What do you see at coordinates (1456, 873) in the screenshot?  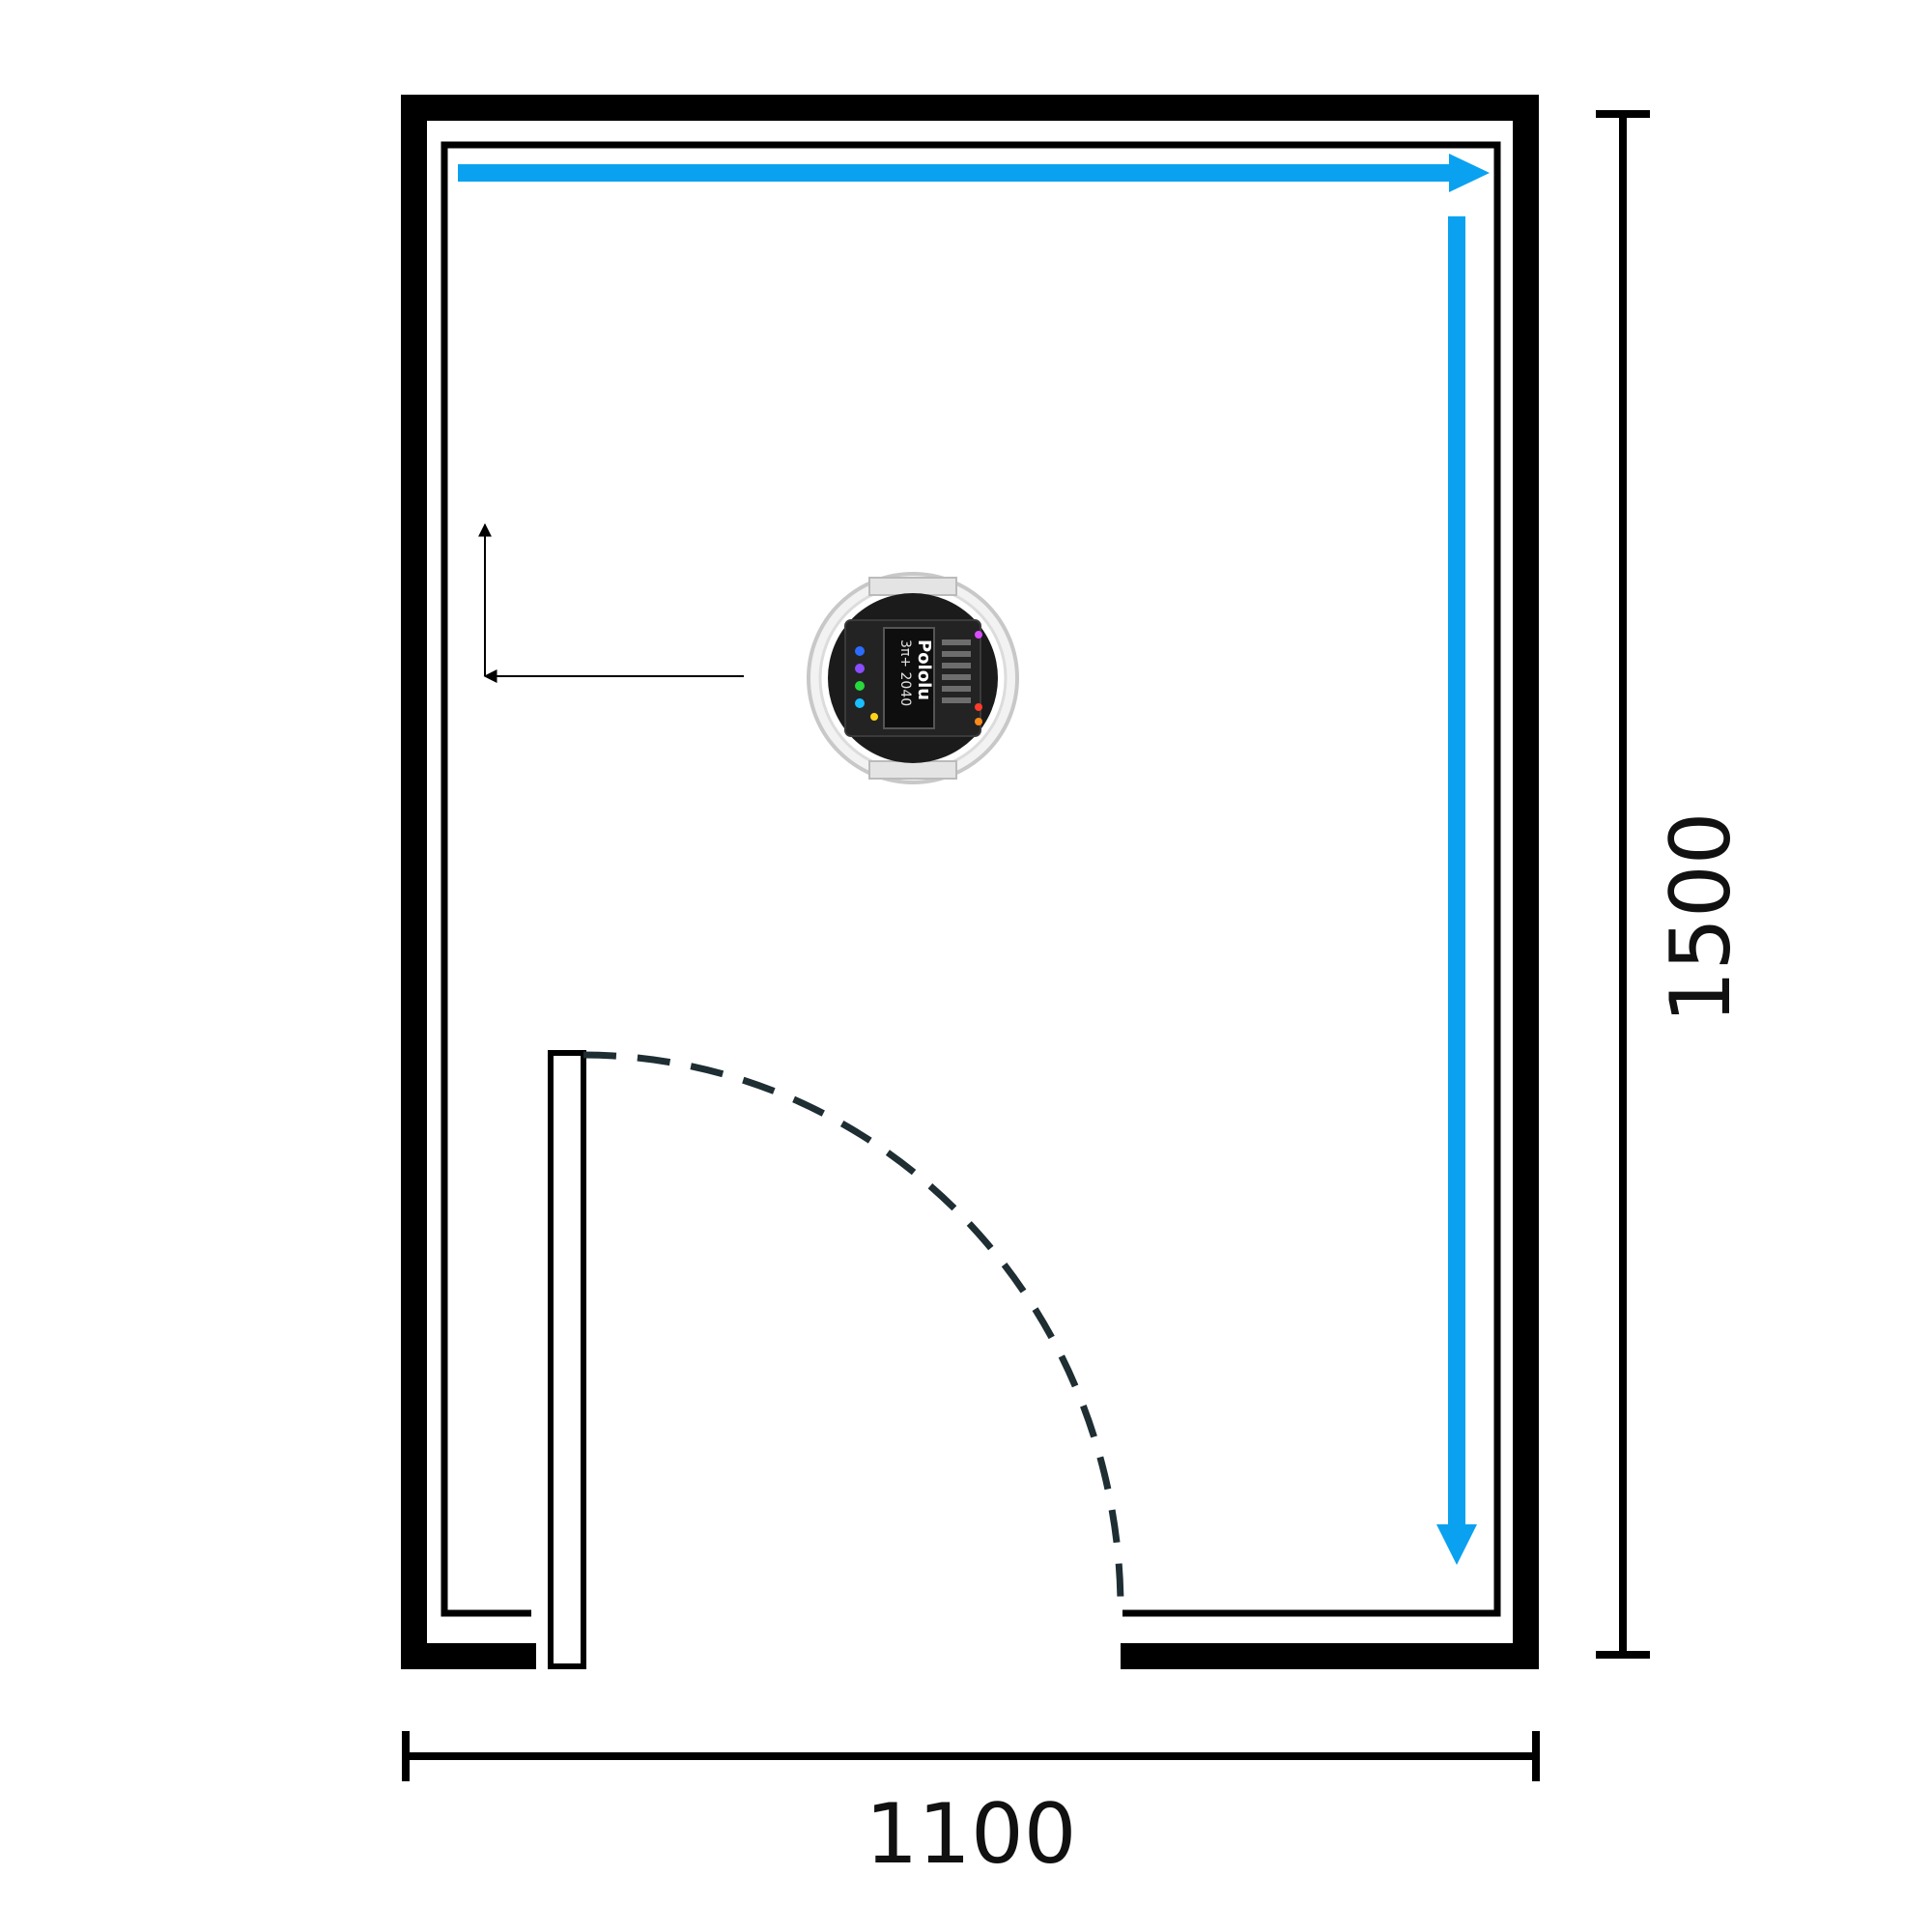 I see `path-right-segment` at bounding box center [1456, 873].